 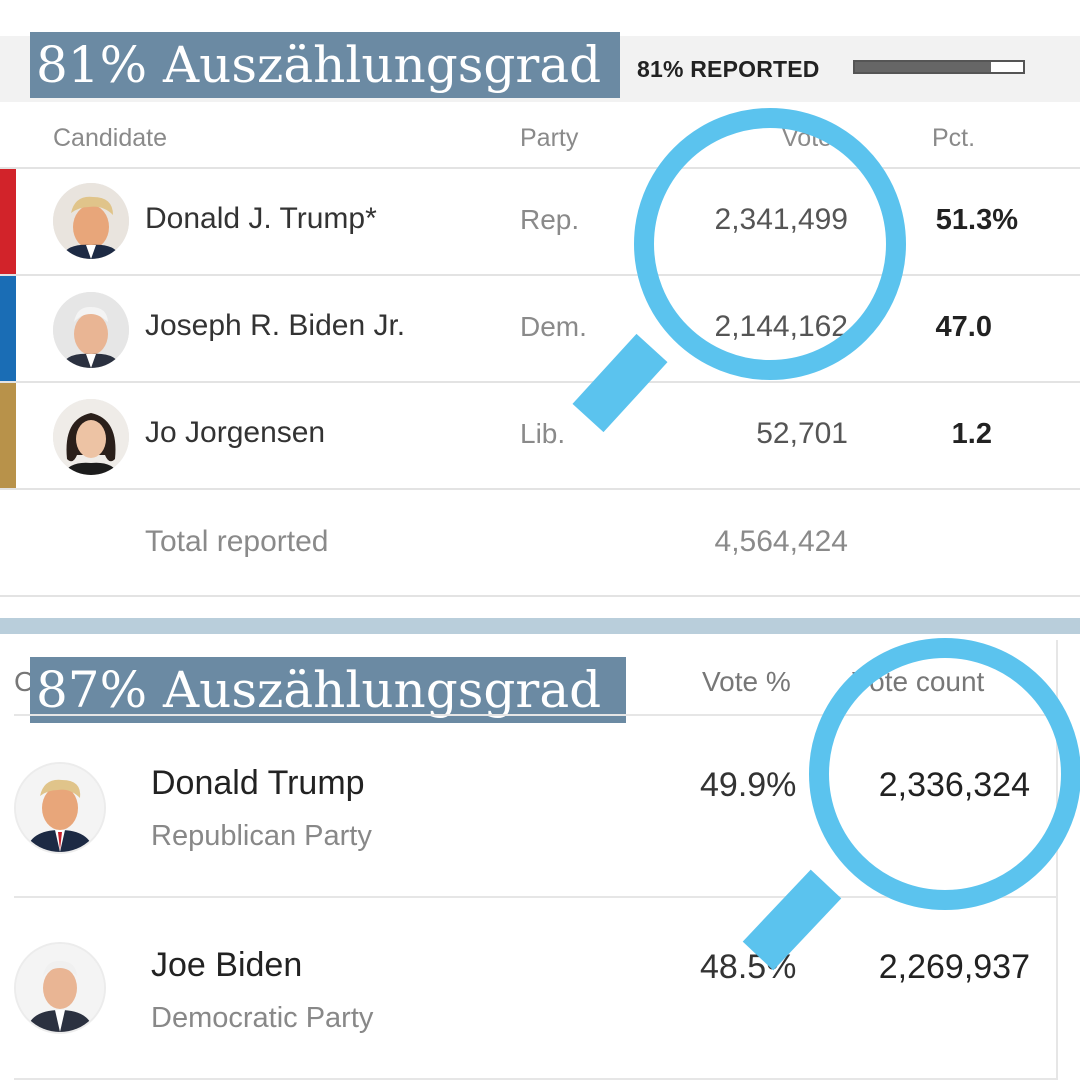 I want to click on header-votes: Votes, so click(x=813, y=138).